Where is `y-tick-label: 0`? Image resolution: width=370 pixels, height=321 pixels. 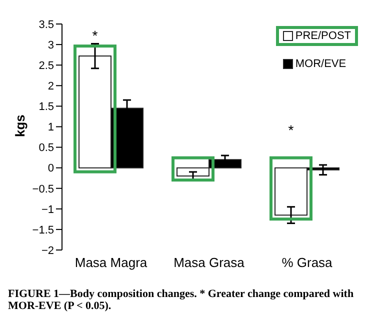
y-tick-label: 0 is located at coordinates (51, 168).